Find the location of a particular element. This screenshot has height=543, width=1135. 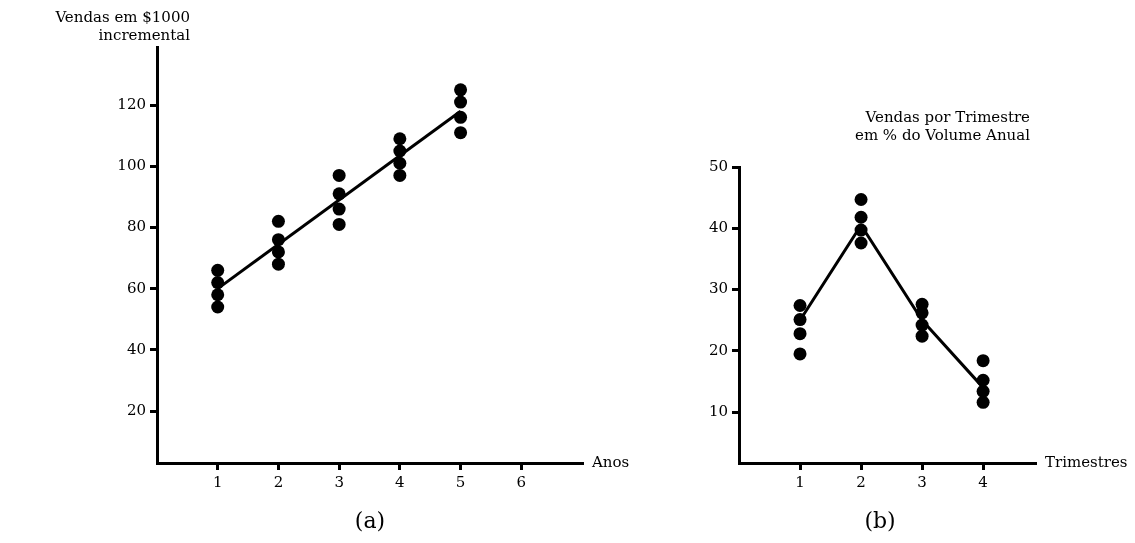

y-tick-label: 100 is located at coordinates (131, 165).